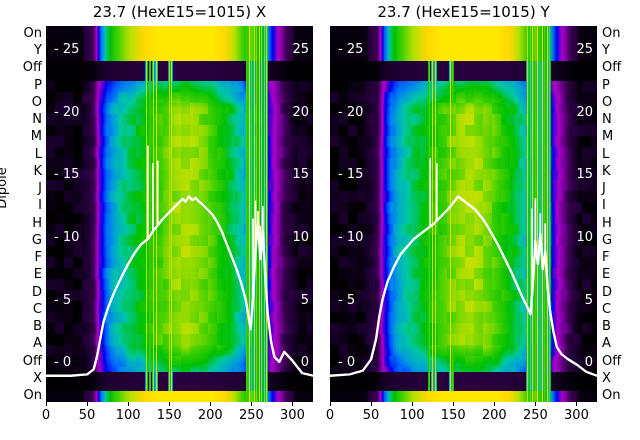 Image resolution: width=640 pixels, height=440 pixels. What do you see at coordinates (292, 415) in the screenshot?
I see `x-tick-label-x-300: 300` at bounding box center [292, 415].